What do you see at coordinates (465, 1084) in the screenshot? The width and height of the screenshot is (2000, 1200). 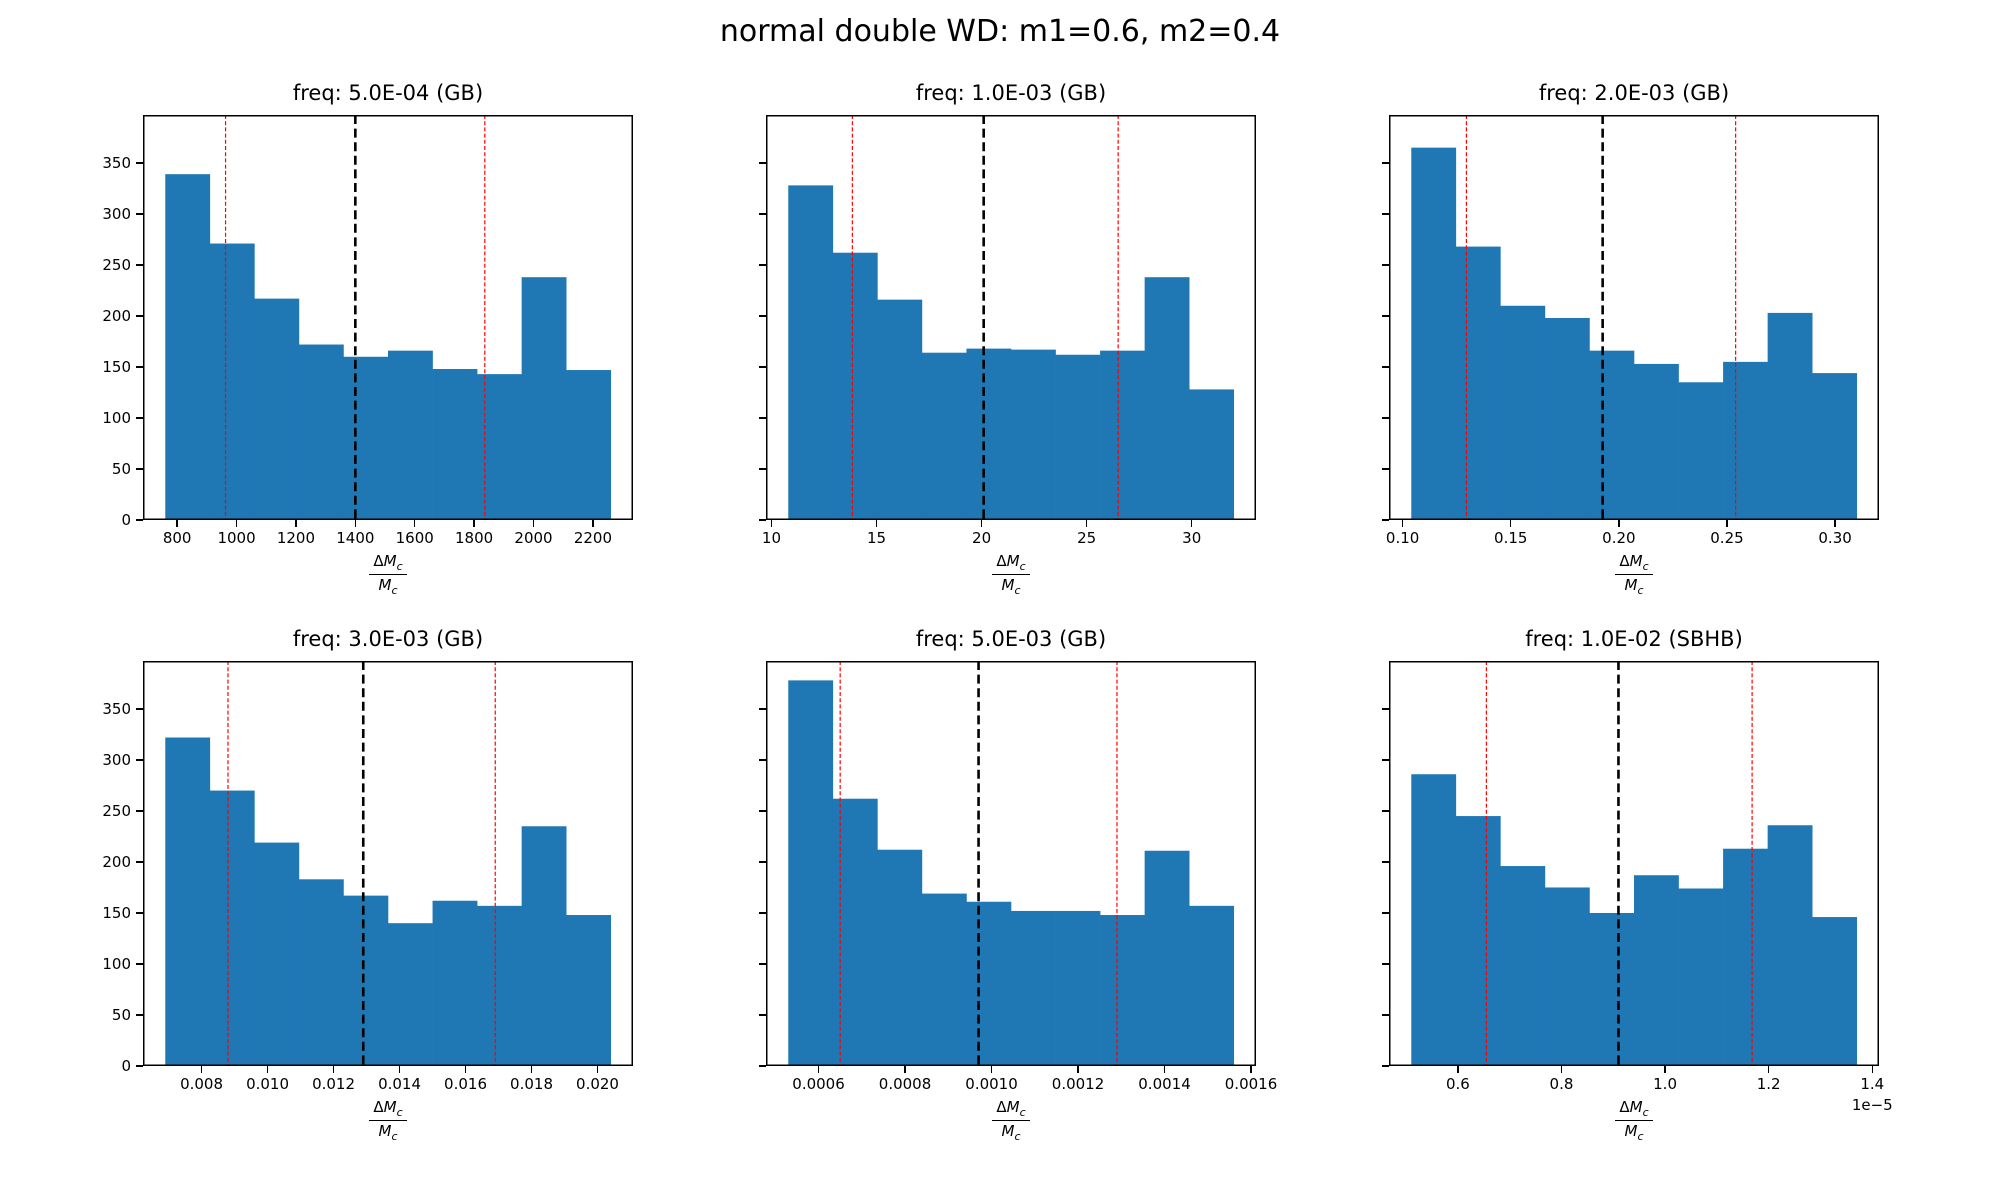 I see `x-tick-label: 0.016` at bounding box center [465, 1084].